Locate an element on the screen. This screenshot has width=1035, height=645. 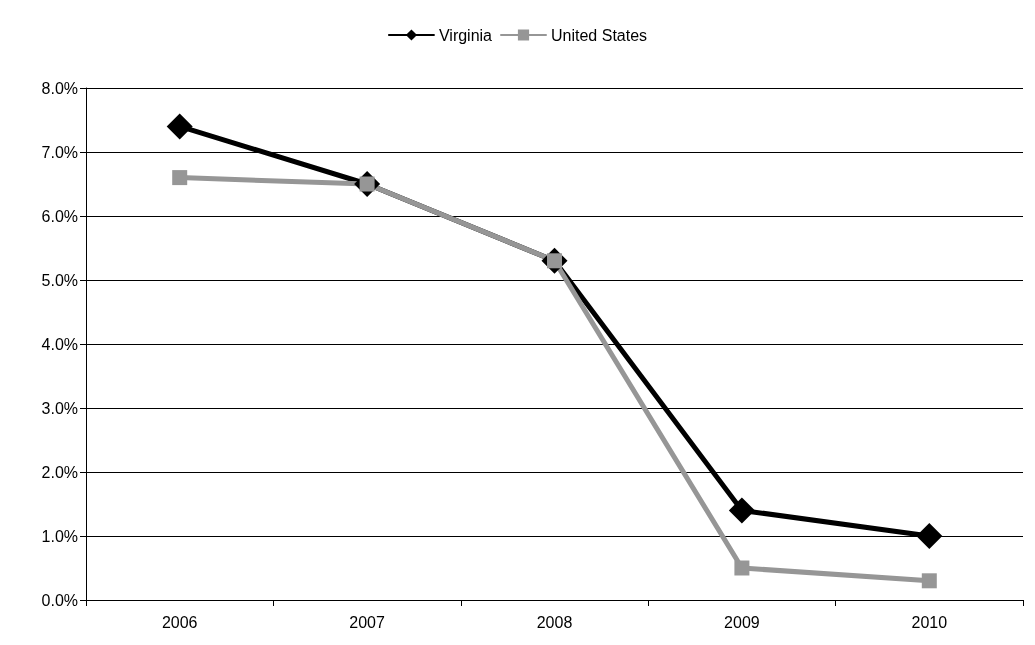
x-tick-label: 2007 is located at coordinates (367, 622).